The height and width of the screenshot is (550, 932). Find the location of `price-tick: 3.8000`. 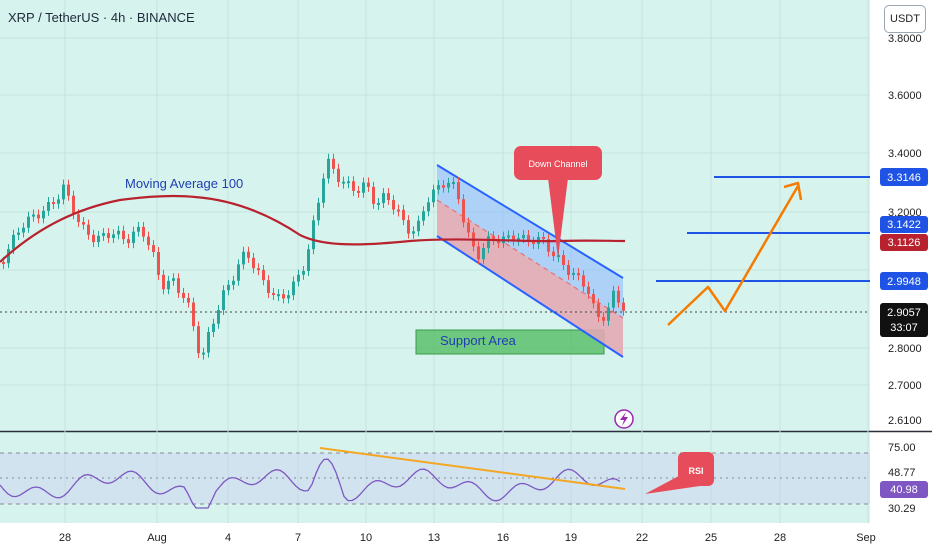

price-tick: 3.8000 is located at coordinates (905, 39).